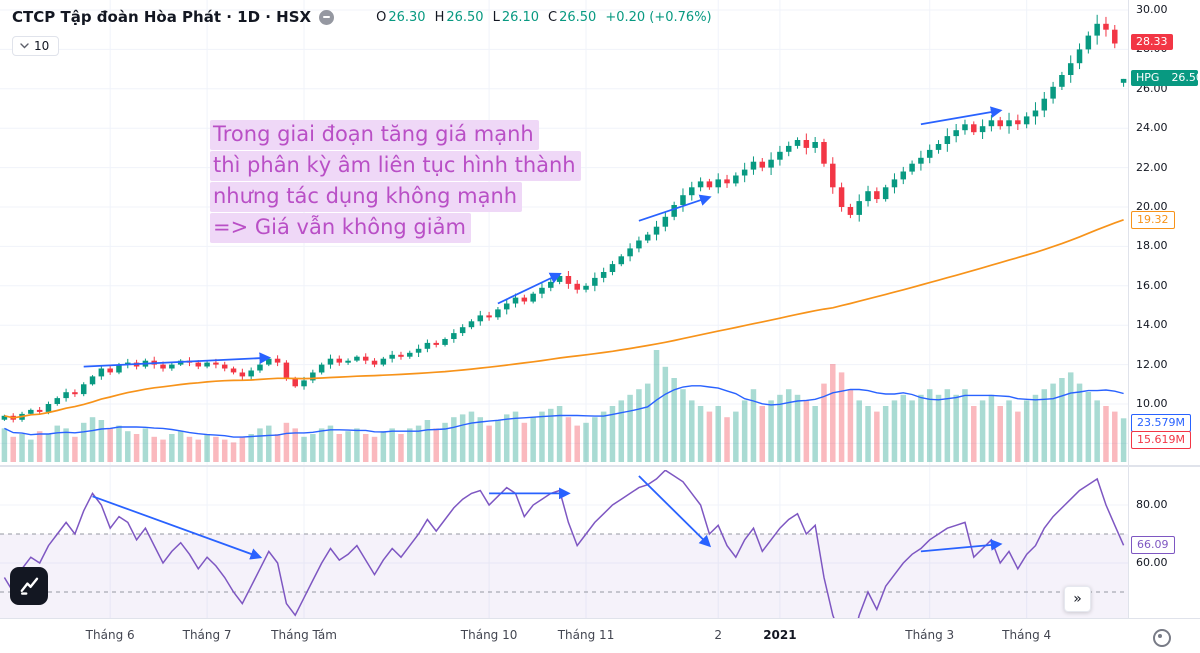 Image resolution: width=1200 pixels, height=653 pixels. What do you see at coordinates (407, 17) in the screenshot?
I see `open-value: 26.30` at bounding box center [407, 17].